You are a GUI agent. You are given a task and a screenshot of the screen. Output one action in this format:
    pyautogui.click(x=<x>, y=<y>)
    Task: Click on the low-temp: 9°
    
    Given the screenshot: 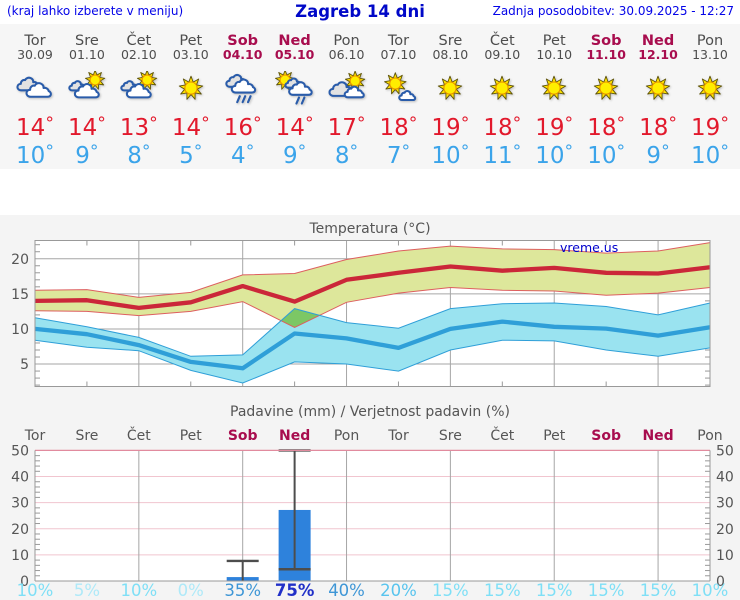 What is the action you would take?
    pyautogui.click(x=658, y=156)
    